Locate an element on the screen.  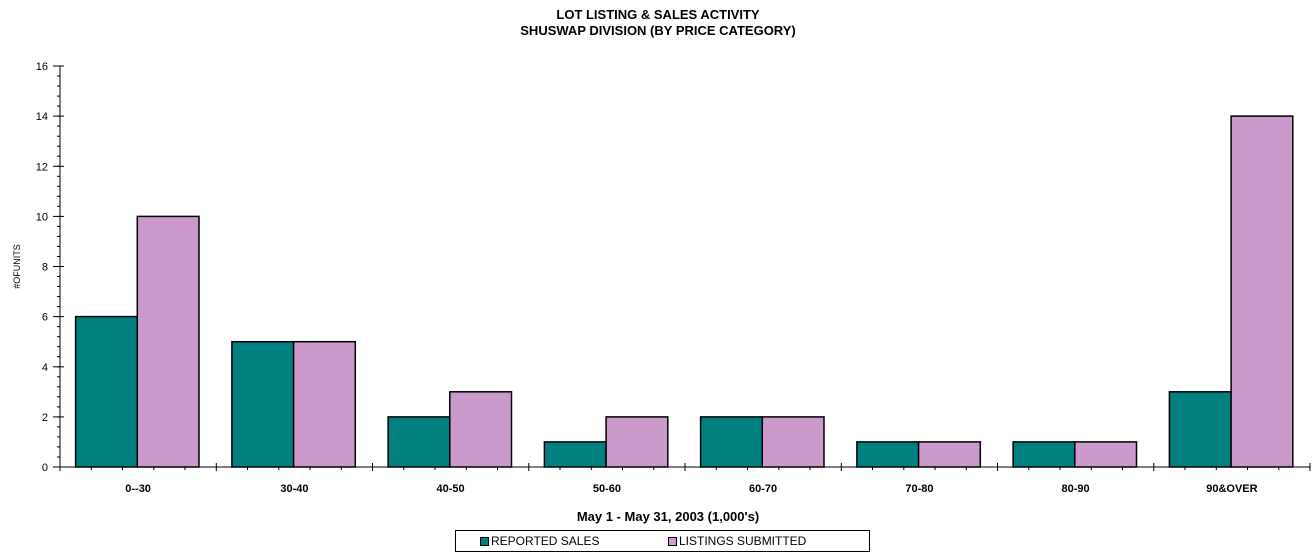
x-tick-label: 70-80 is located at coordinates (919, 489).